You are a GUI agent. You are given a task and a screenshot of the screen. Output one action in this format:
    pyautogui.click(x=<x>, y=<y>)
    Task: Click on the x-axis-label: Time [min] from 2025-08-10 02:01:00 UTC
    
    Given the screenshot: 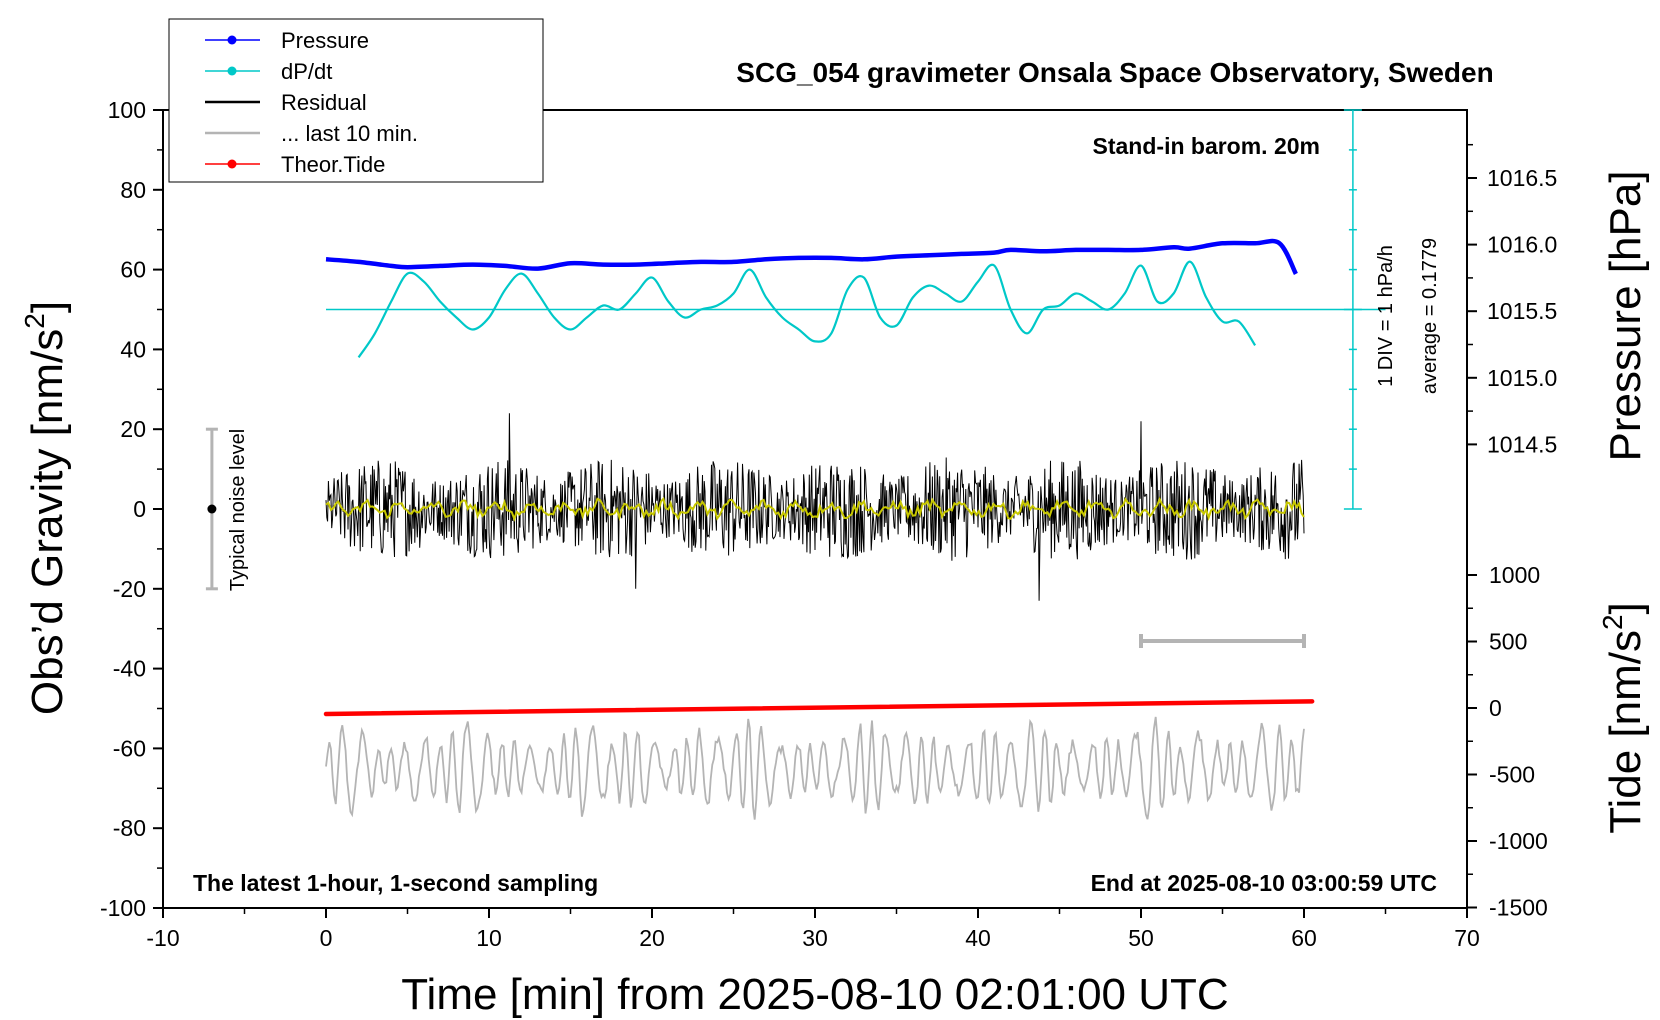 What is the action you would take?
    pyautogui.click(x=814, y=994)
    